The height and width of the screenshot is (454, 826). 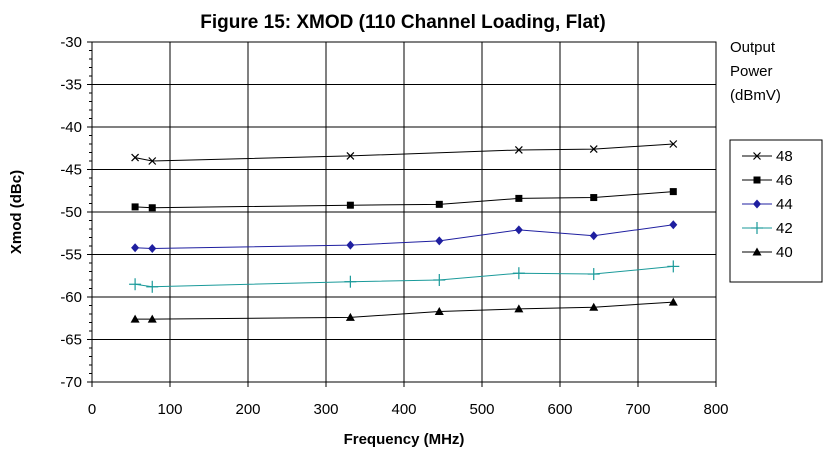 I want to click on legend-label: 46, so click(x=784, y=180).